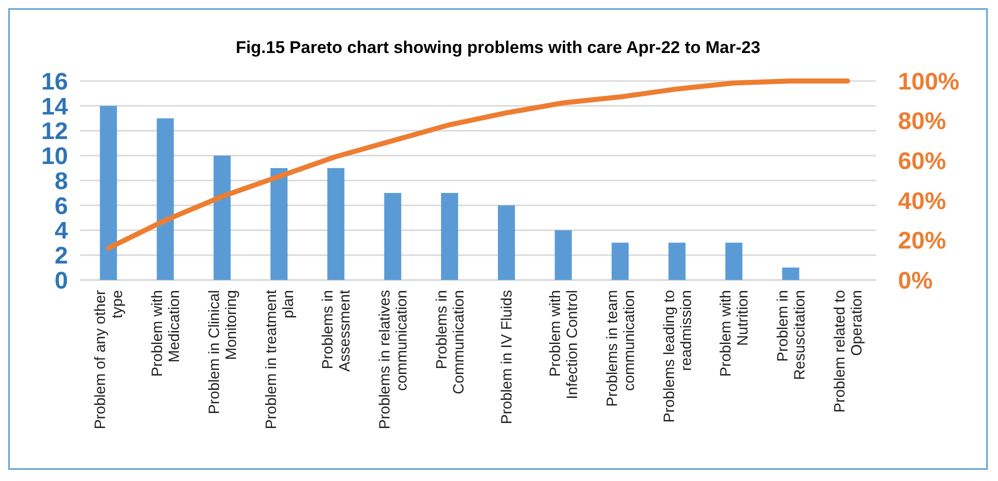 This screenshot has height=481, width=998. I want to click on chart-title: Fig.15 Pareto chart showing problems with care Apr-22 to Mar-23, so click(498, 47).